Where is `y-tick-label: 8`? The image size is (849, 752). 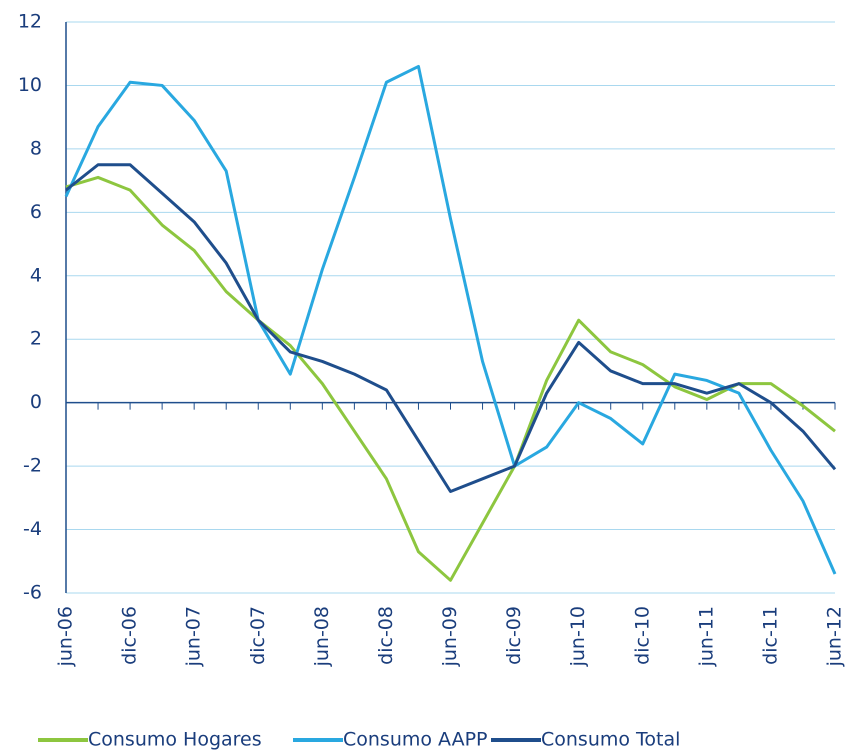 y-tick-label: 8 is located at coordinates (36, 148).